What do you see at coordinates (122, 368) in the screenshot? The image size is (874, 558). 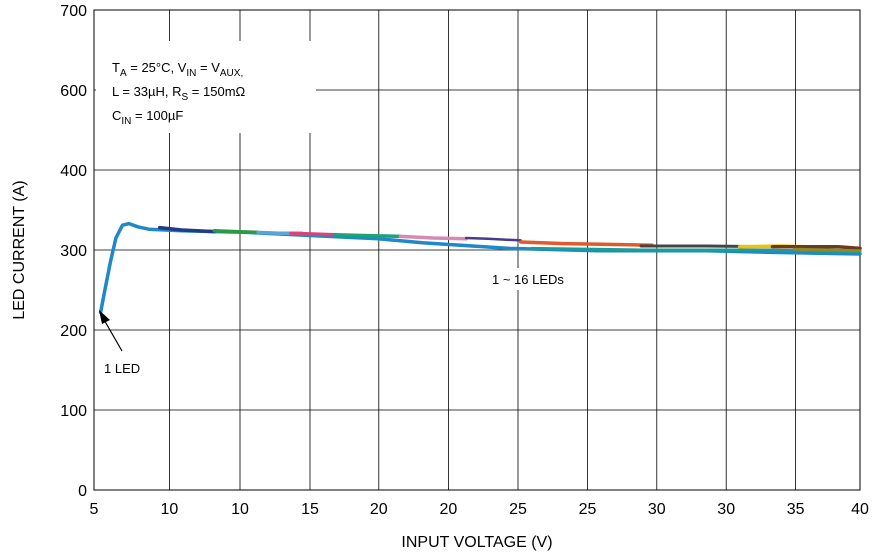 I see `one-led-label: 1 LED` at bounding box center [122, 368].